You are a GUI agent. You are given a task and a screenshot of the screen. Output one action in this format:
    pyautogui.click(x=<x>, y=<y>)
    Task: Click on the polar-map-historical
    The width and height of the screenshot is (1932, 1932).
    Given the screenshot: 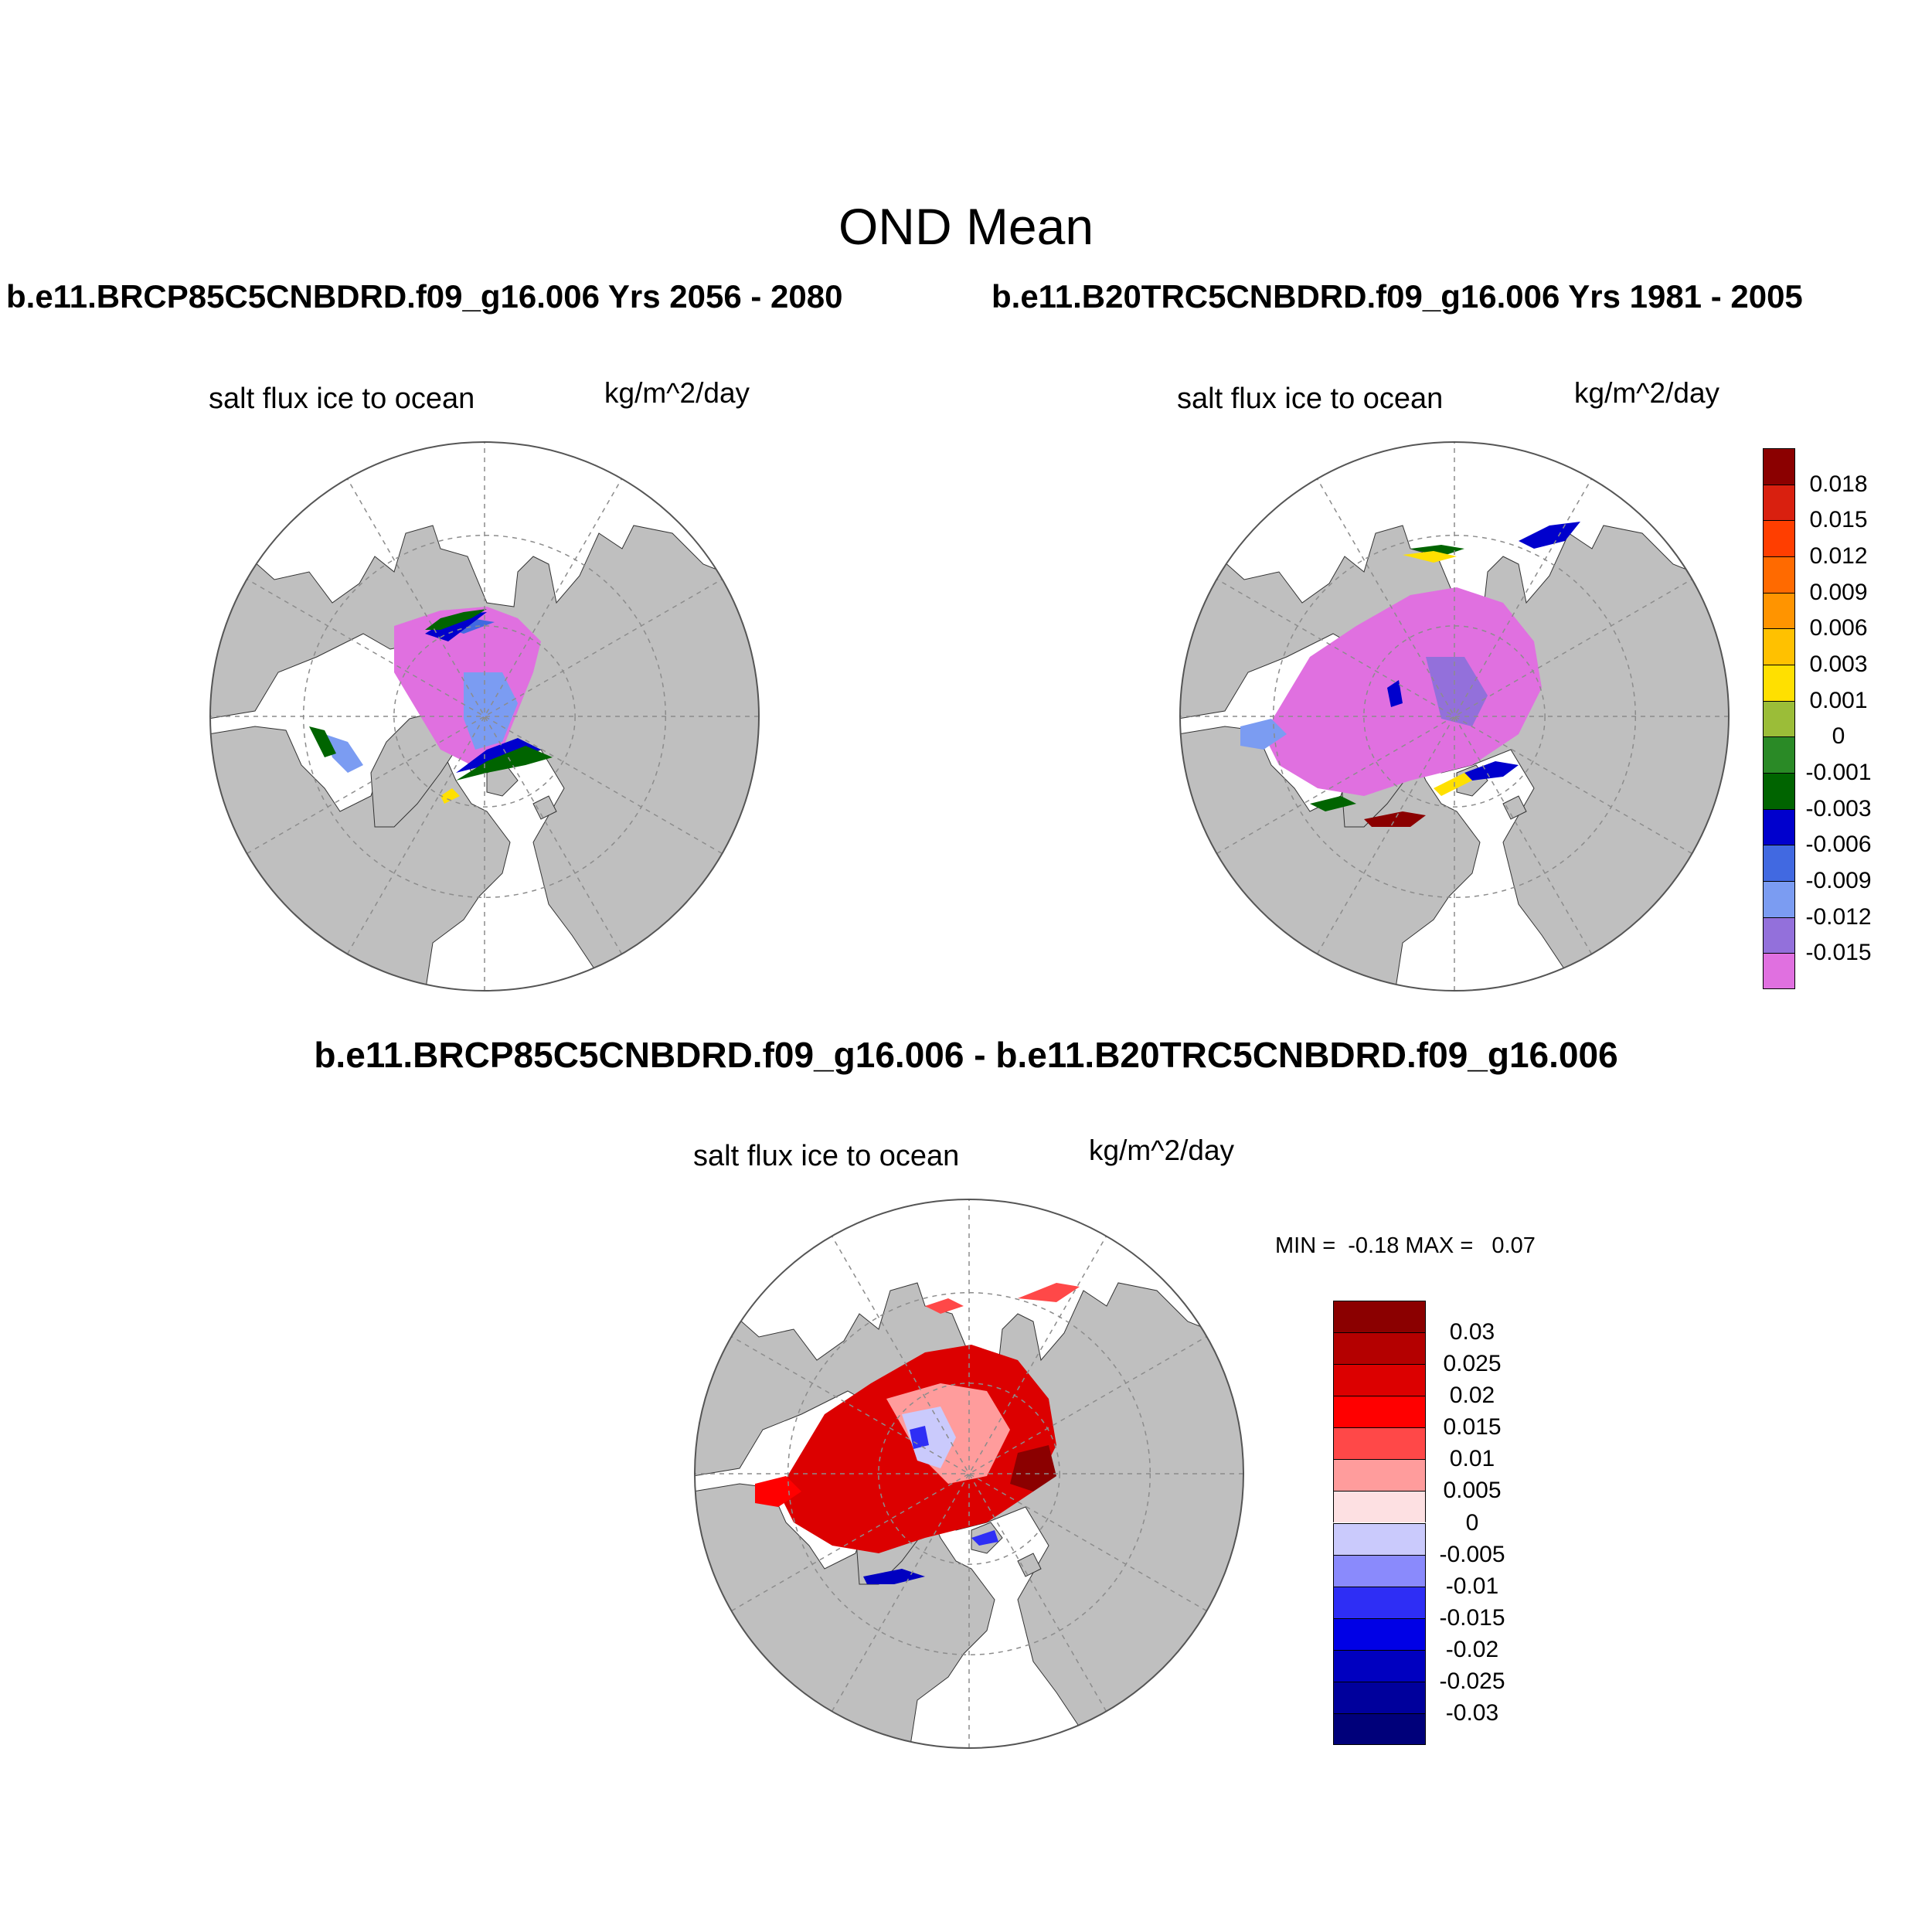 What is the action you would take?
    pyautogui.click(x=1454, y=716)
    